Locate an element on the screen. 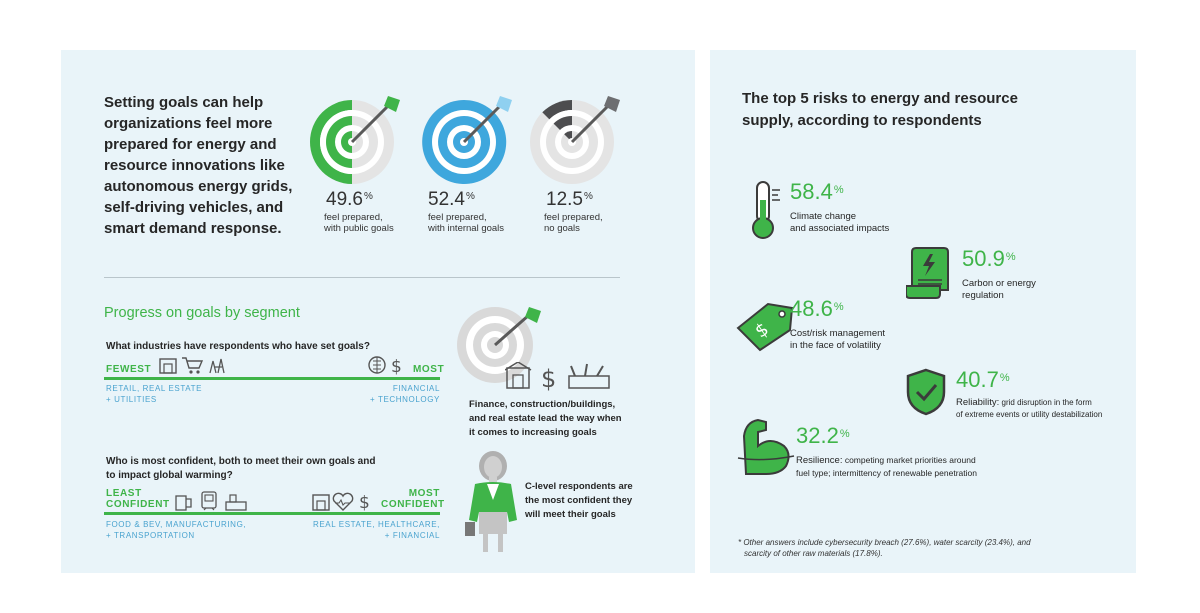  target-public-percent: 49.6% is located at coordinates (349, 199).